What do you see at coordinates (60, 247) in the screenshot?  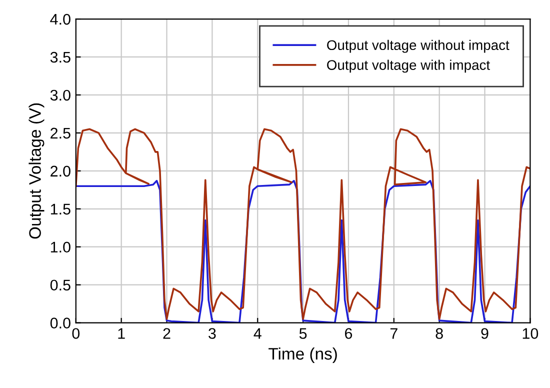 I see `y-tick-label: 1.0` at bounding box center [60, 247].